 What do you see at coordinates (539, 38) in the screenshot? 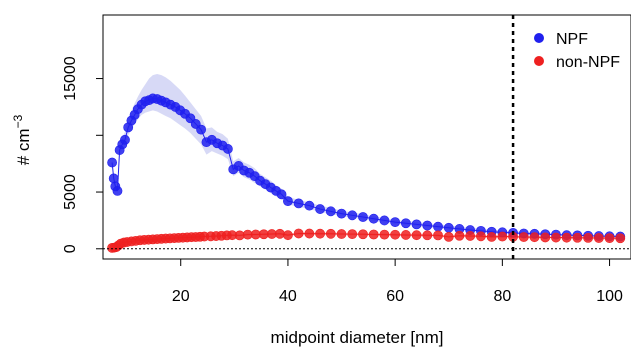
I see `legend-marker-npf` at bounding box center [539, 38].